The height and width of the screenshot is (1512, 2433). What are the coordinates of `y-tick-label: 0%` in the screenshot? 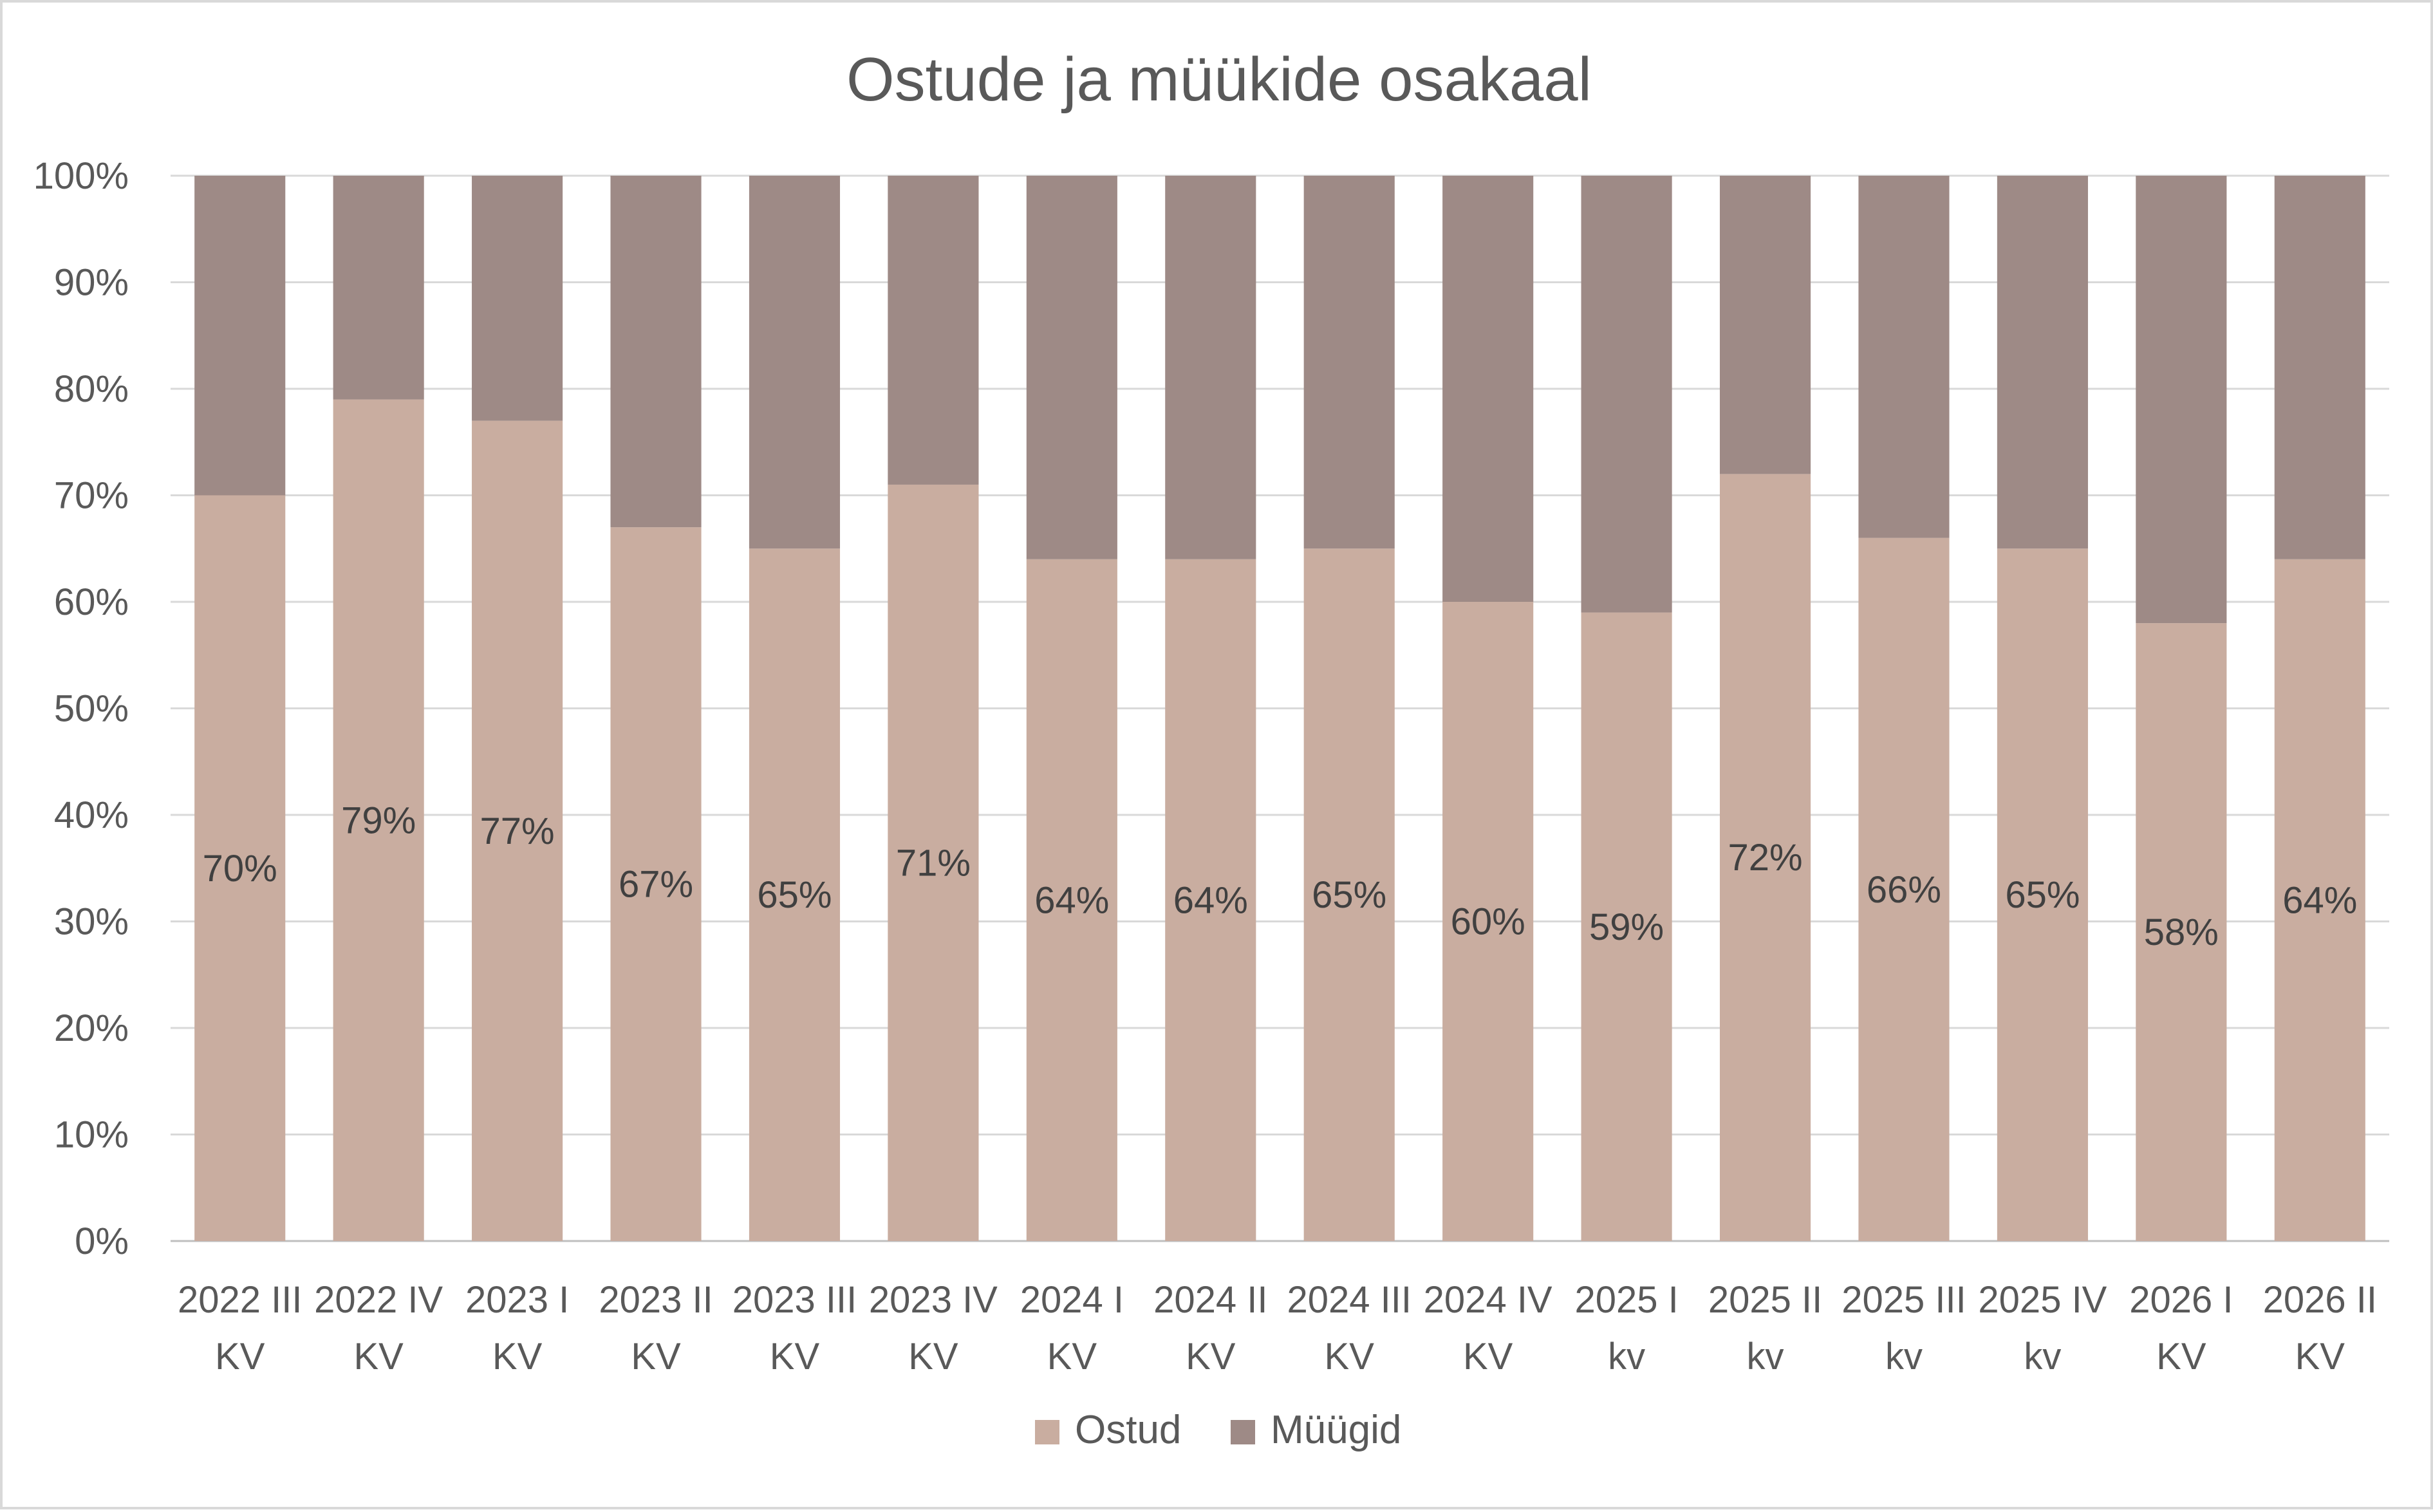 It's located at (102, 1241).